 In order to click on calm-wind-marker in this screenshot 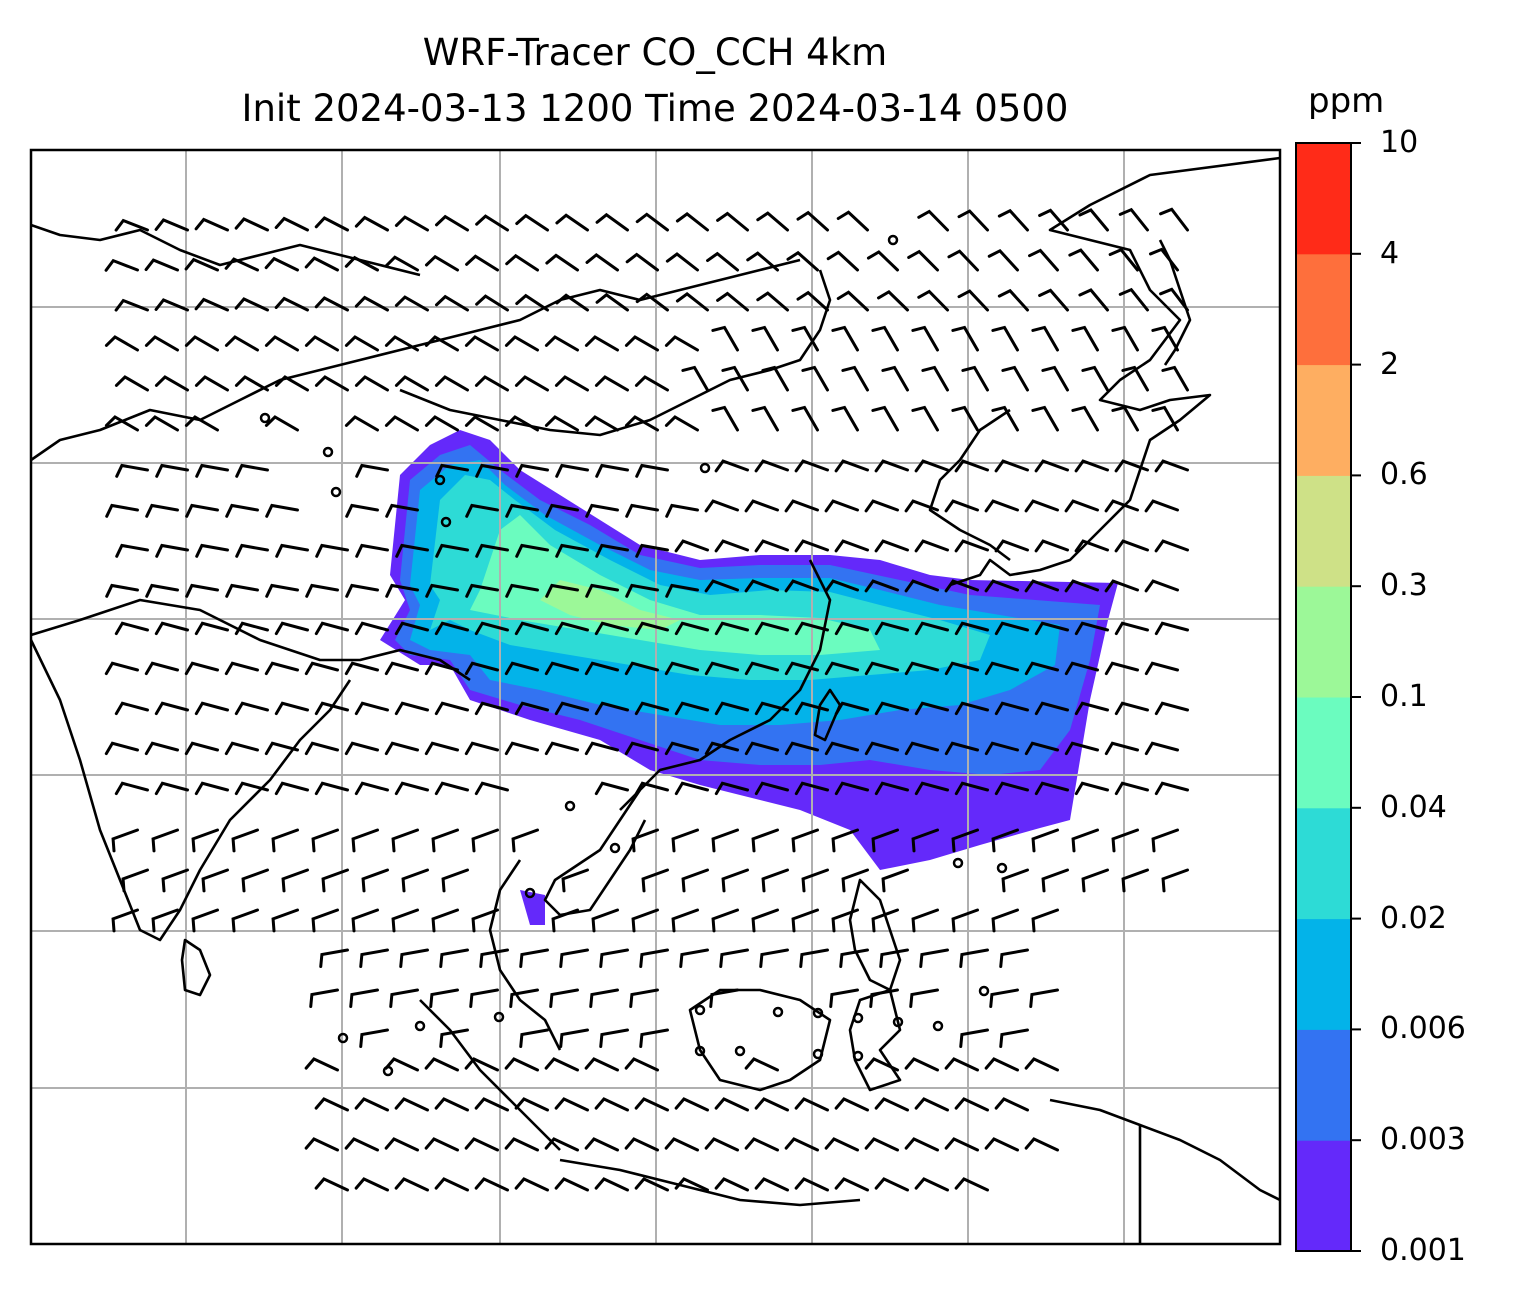, I will do `click(778, 1012)`.